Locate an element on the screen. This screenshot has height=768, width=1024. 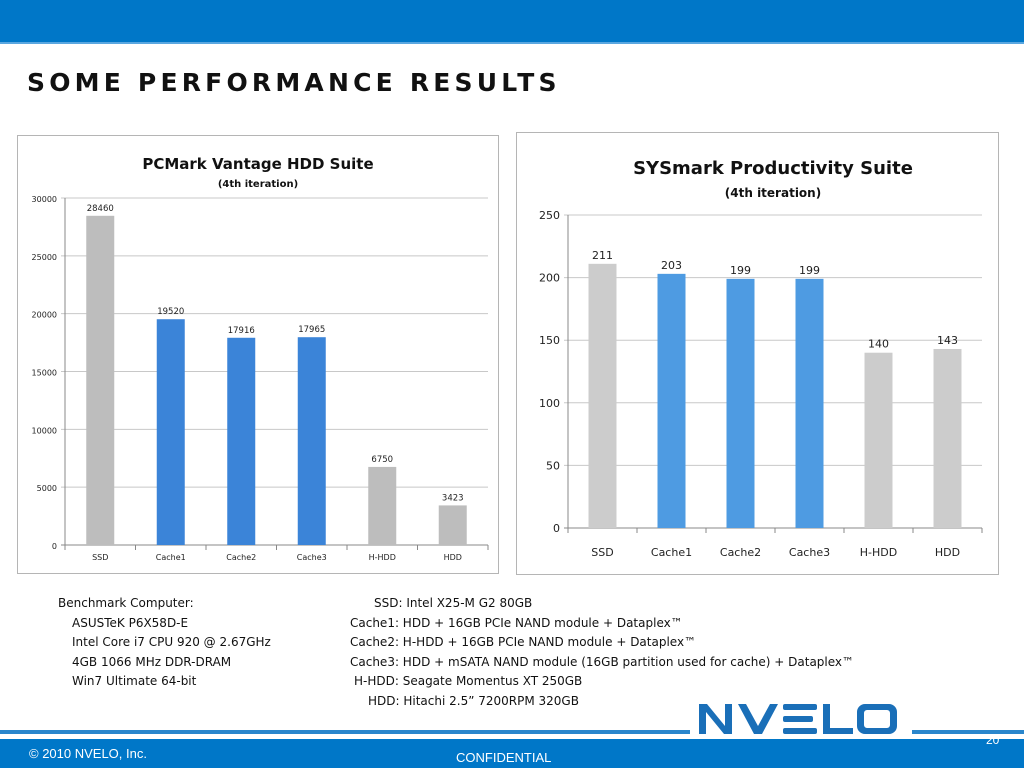
benchmark-item: Win7 Ultimate 64-bit is located at coordinates (134, 681).